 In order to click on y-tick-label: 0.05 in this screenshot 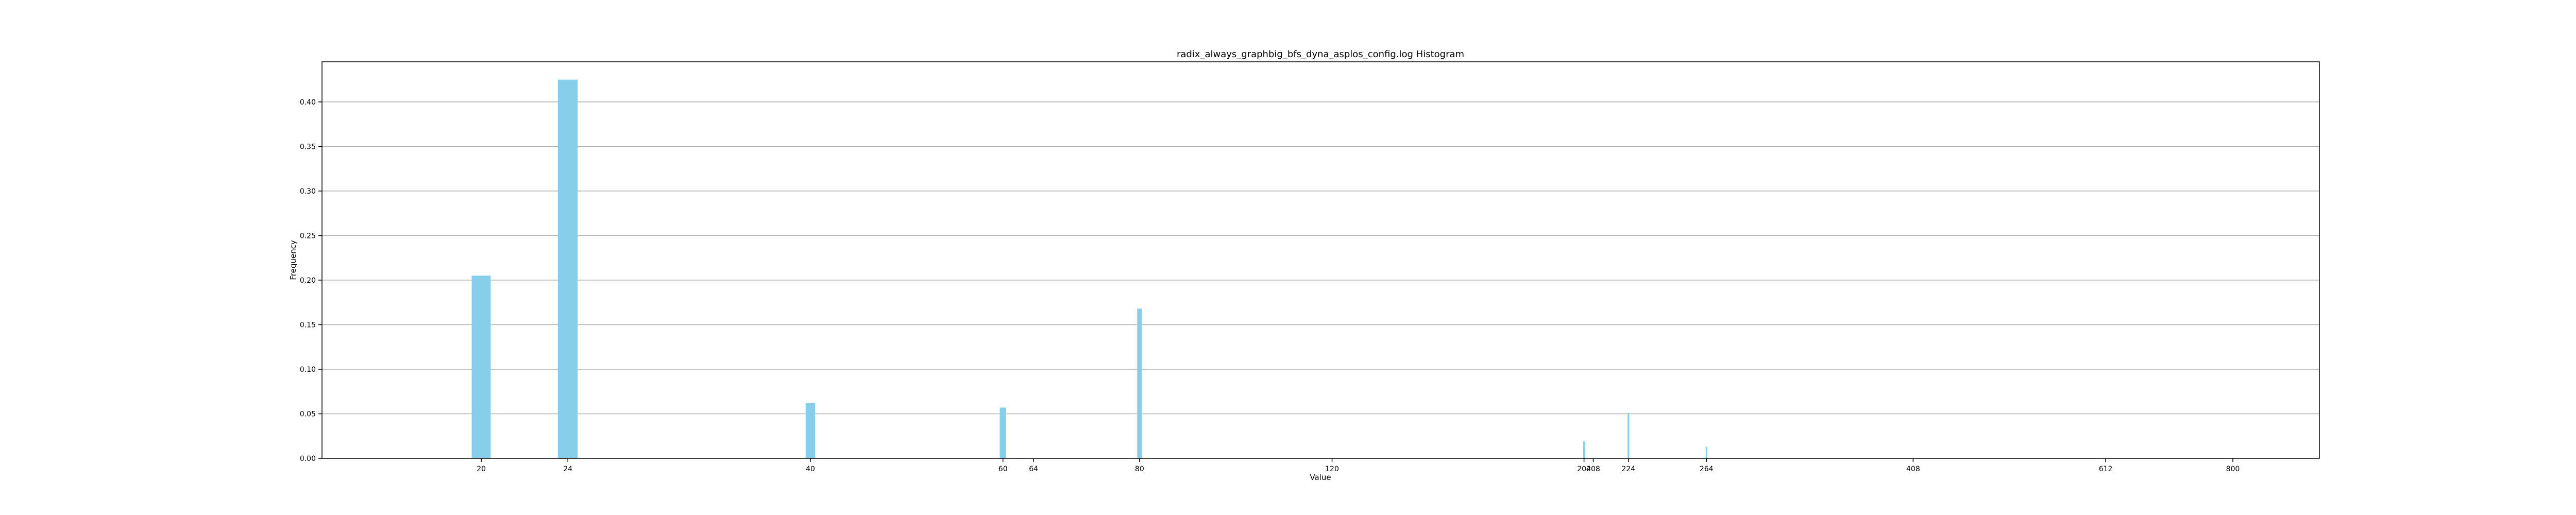, I will do `click(308, 414)`.